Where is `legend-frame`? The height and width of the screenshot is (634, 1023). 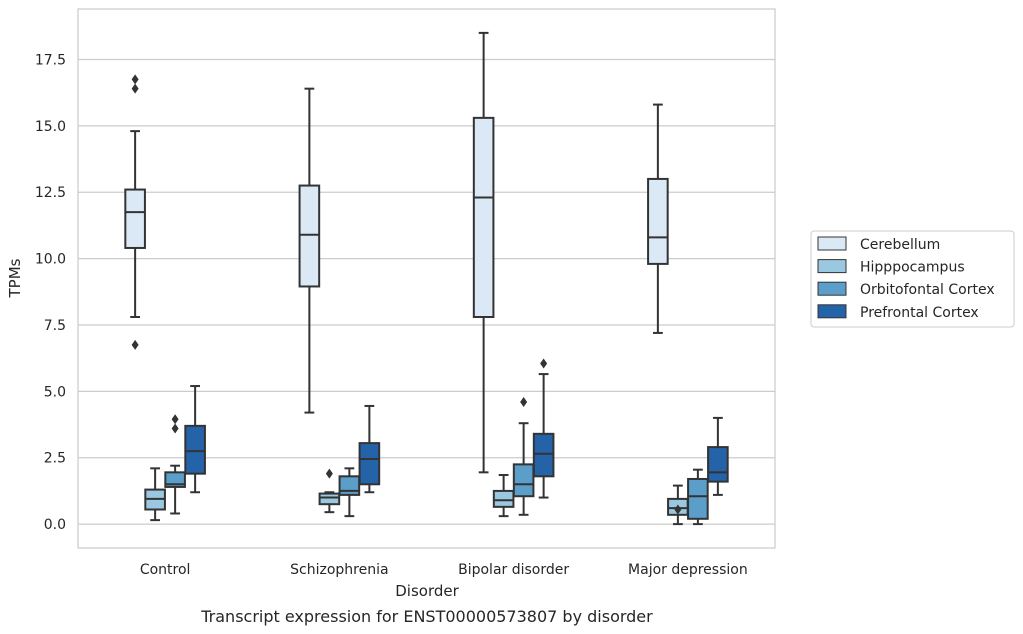 legend-frame is located at coordinates (912, 279).